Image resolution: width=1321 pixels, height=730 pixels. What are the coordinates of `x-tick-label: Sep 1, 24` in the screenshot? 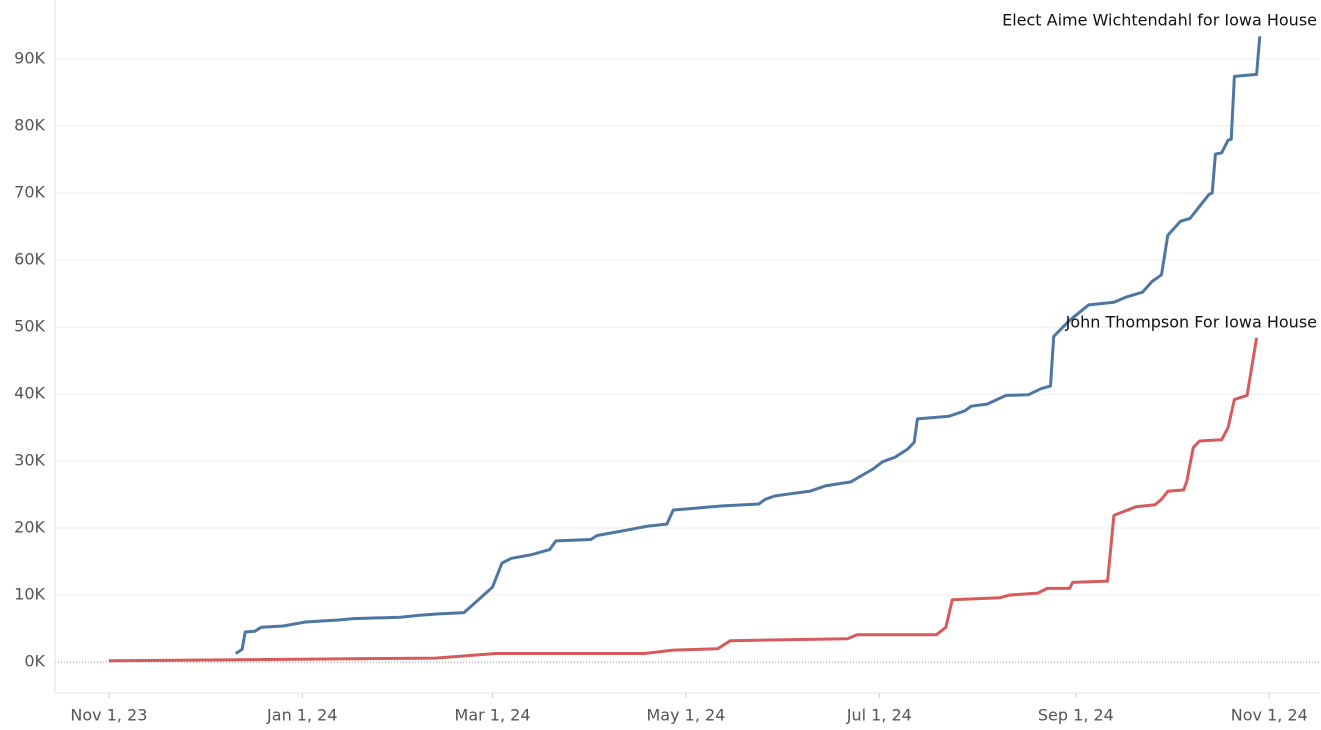 It's located at (1076, 715).